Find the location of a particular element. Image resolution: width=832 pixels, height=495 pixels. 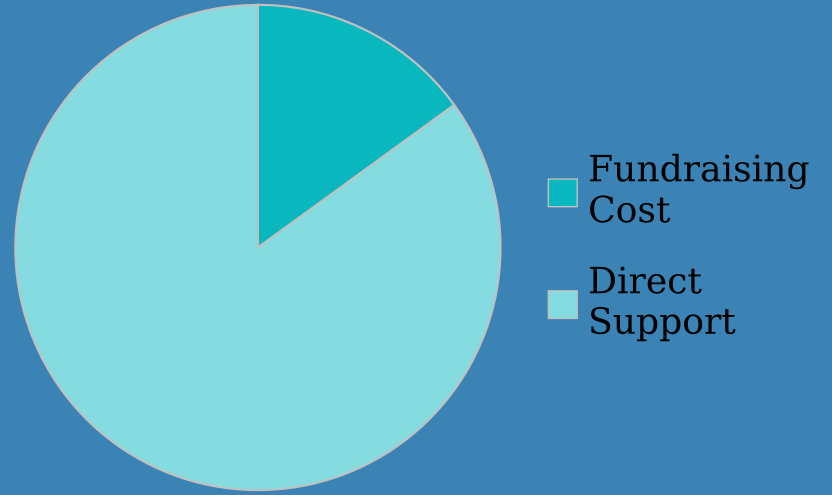

legend-label: Direct Support is located at coordinates (663, 304).